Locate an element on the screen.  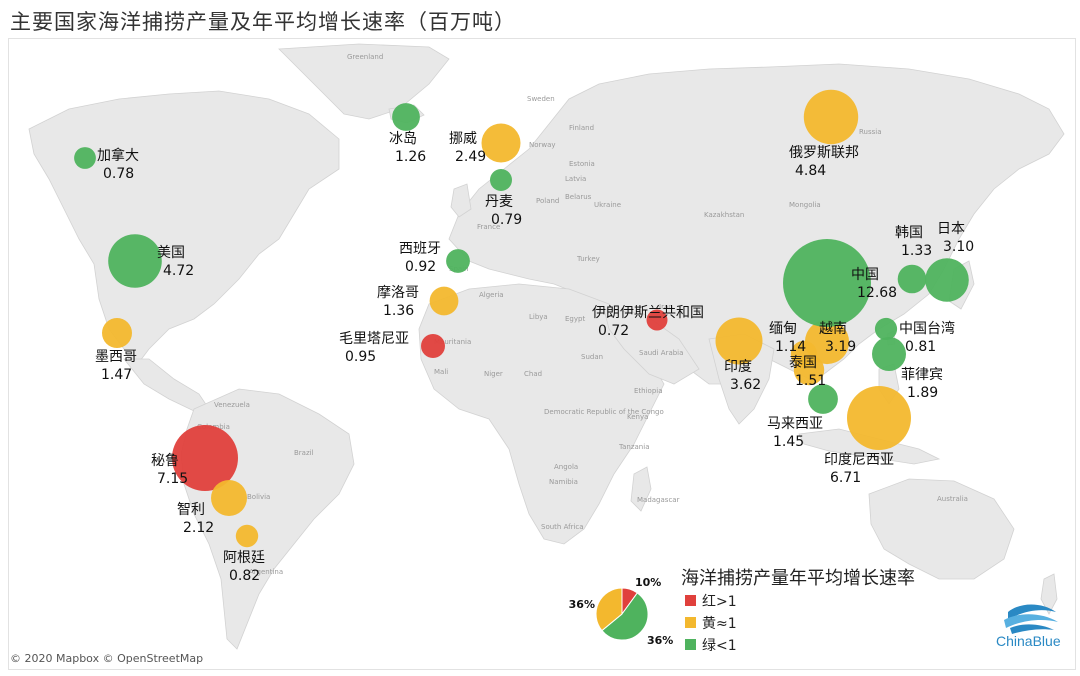
geo-label: Namibia is located at coordinates (563, 482).